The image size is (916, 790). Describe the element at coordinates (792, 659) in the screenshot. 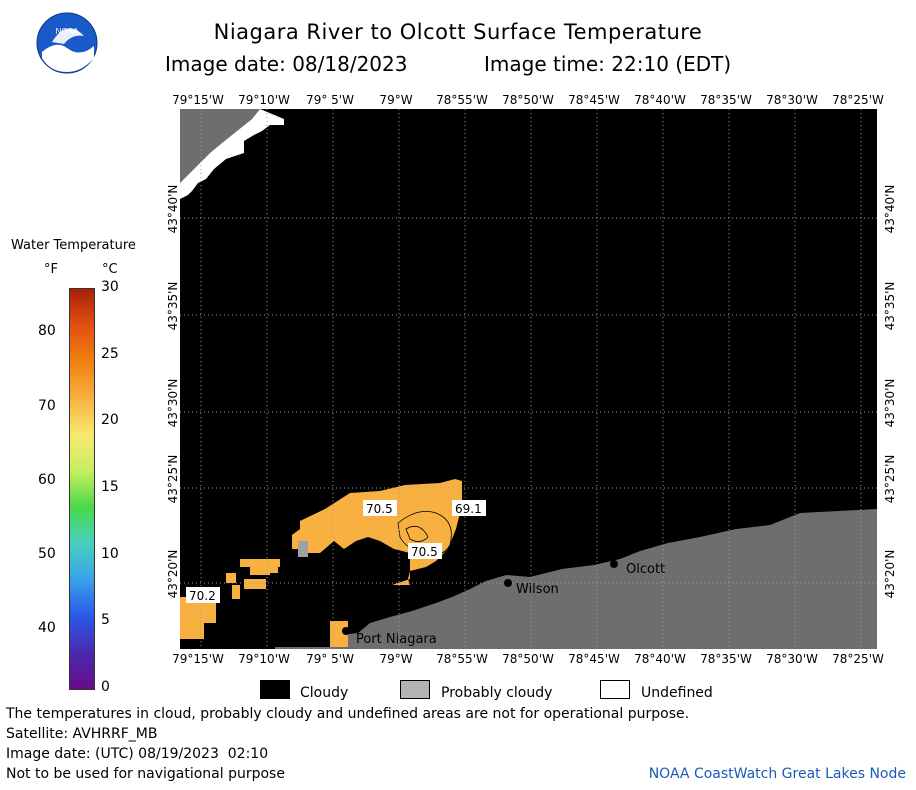

I see `longitude-label-bottom: 78°30'W` at that location.